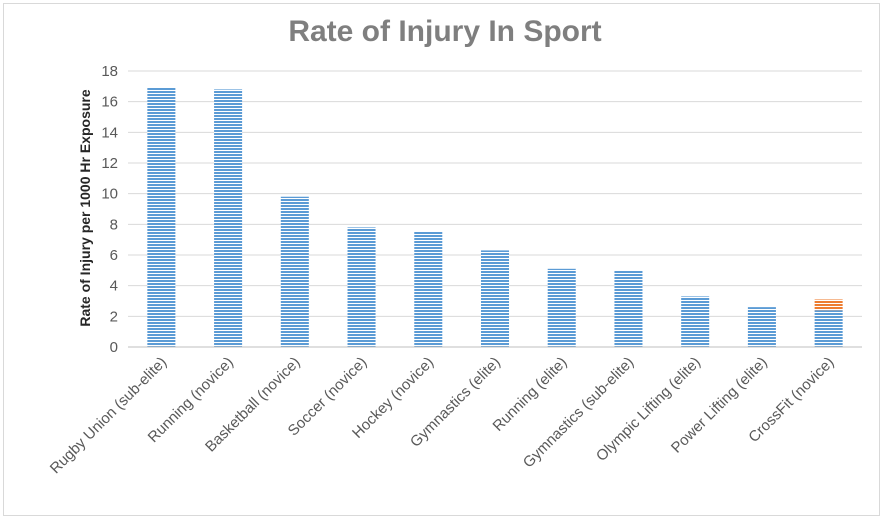 This screenshot has height=521, width=885. Describe the element at coordinates (114, 316) in the screenshot. I see `y-tick-label: 2` at that location.